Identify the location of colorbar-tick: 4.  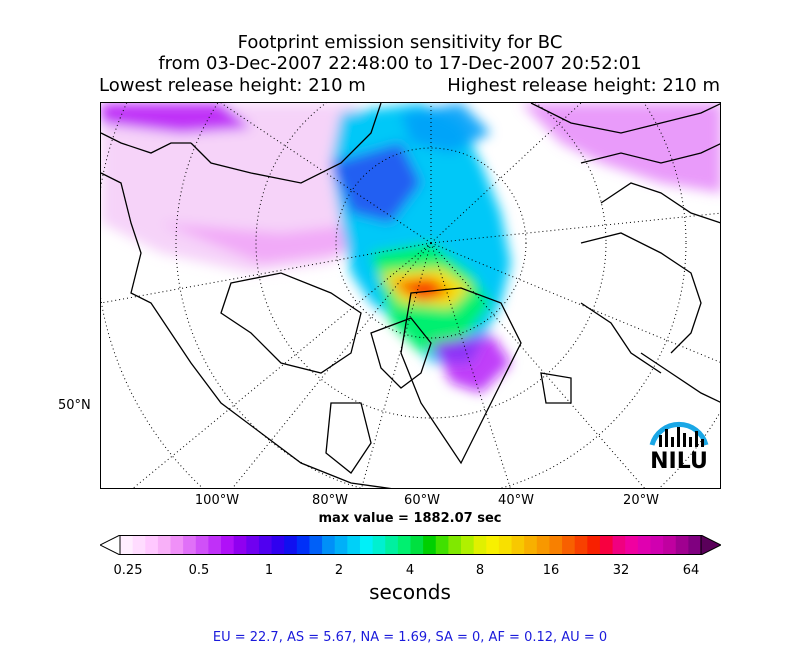
(410, 570).